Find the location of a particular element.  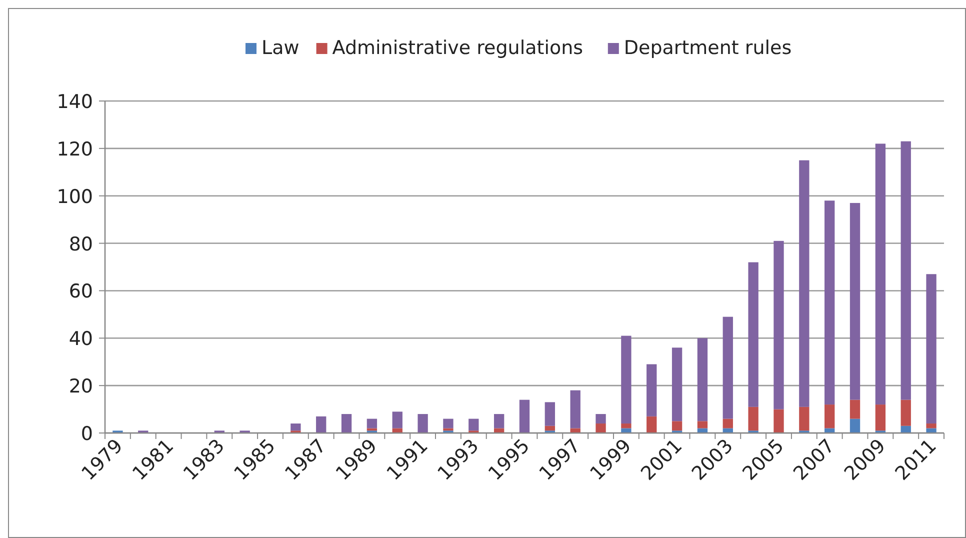

legend-label: Department rules is located at coordinates (708, 48).